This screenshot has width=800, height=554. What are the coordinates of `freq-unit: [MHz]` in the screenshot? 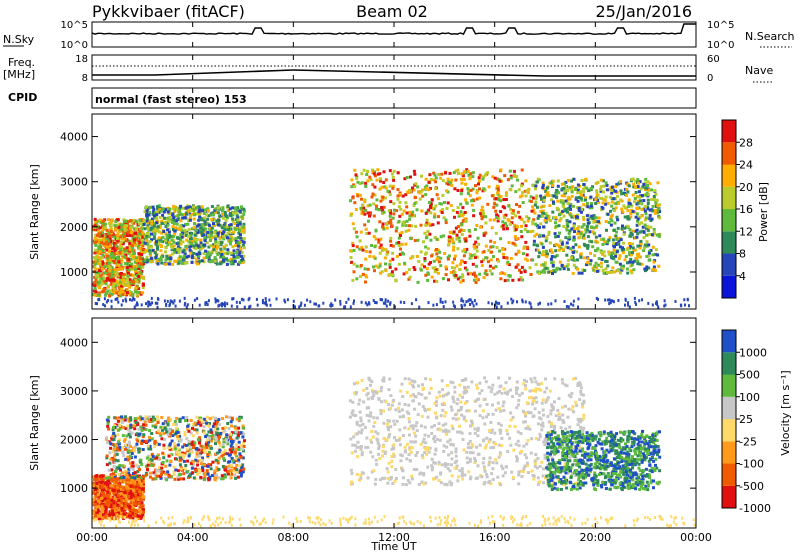 It's located at (19, 74).